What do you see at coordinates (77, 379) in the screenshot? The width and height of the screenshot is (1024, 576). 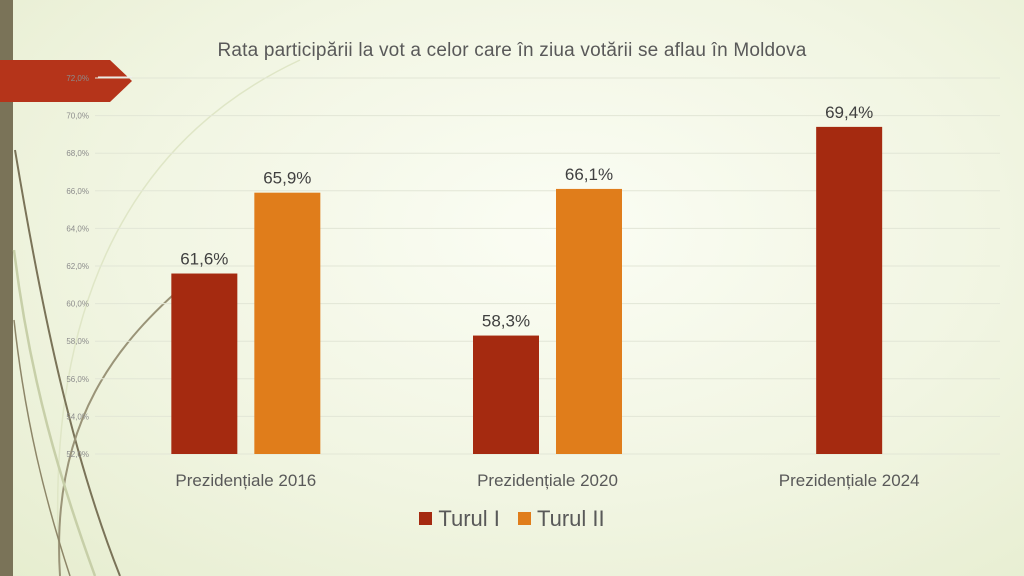 I see `y-tick-label: 56,0%` at bounding box center [77, 379].